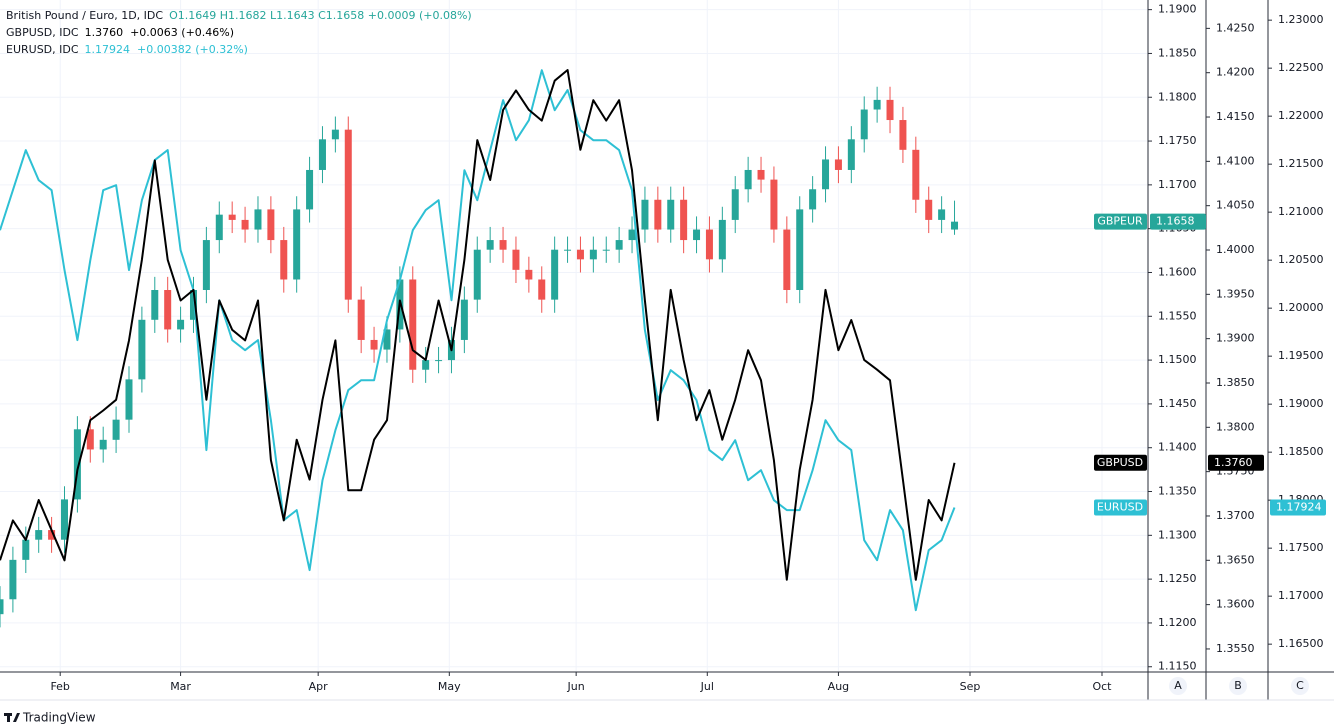 This screenshot has width=1334, height=727. What do you see at coordinates (1177, 491) in the screenshot?
I see `y-tick-label: 1.1350` at bounding box center [1177, 491].